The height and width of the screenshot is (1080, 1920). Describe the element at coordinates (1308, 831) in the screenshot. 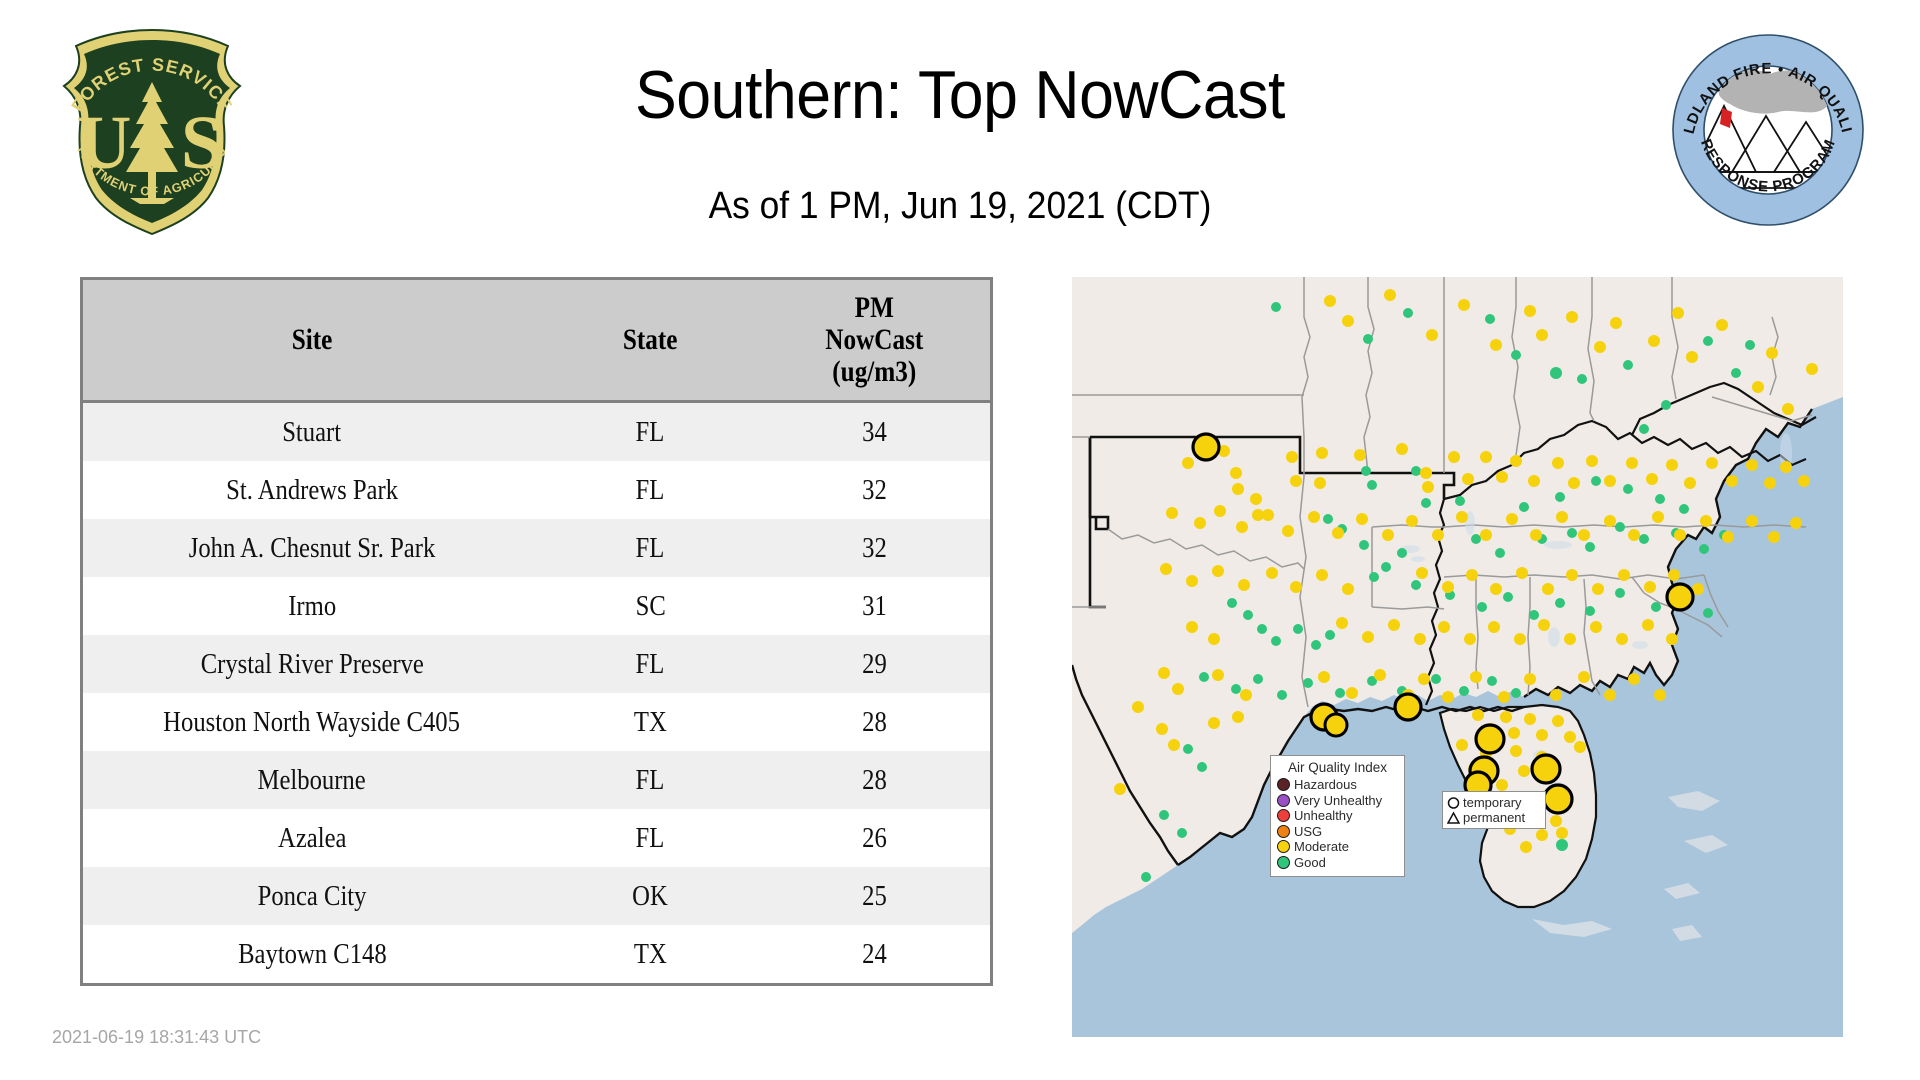

I see `aqi-legend-label: USG` at that location.